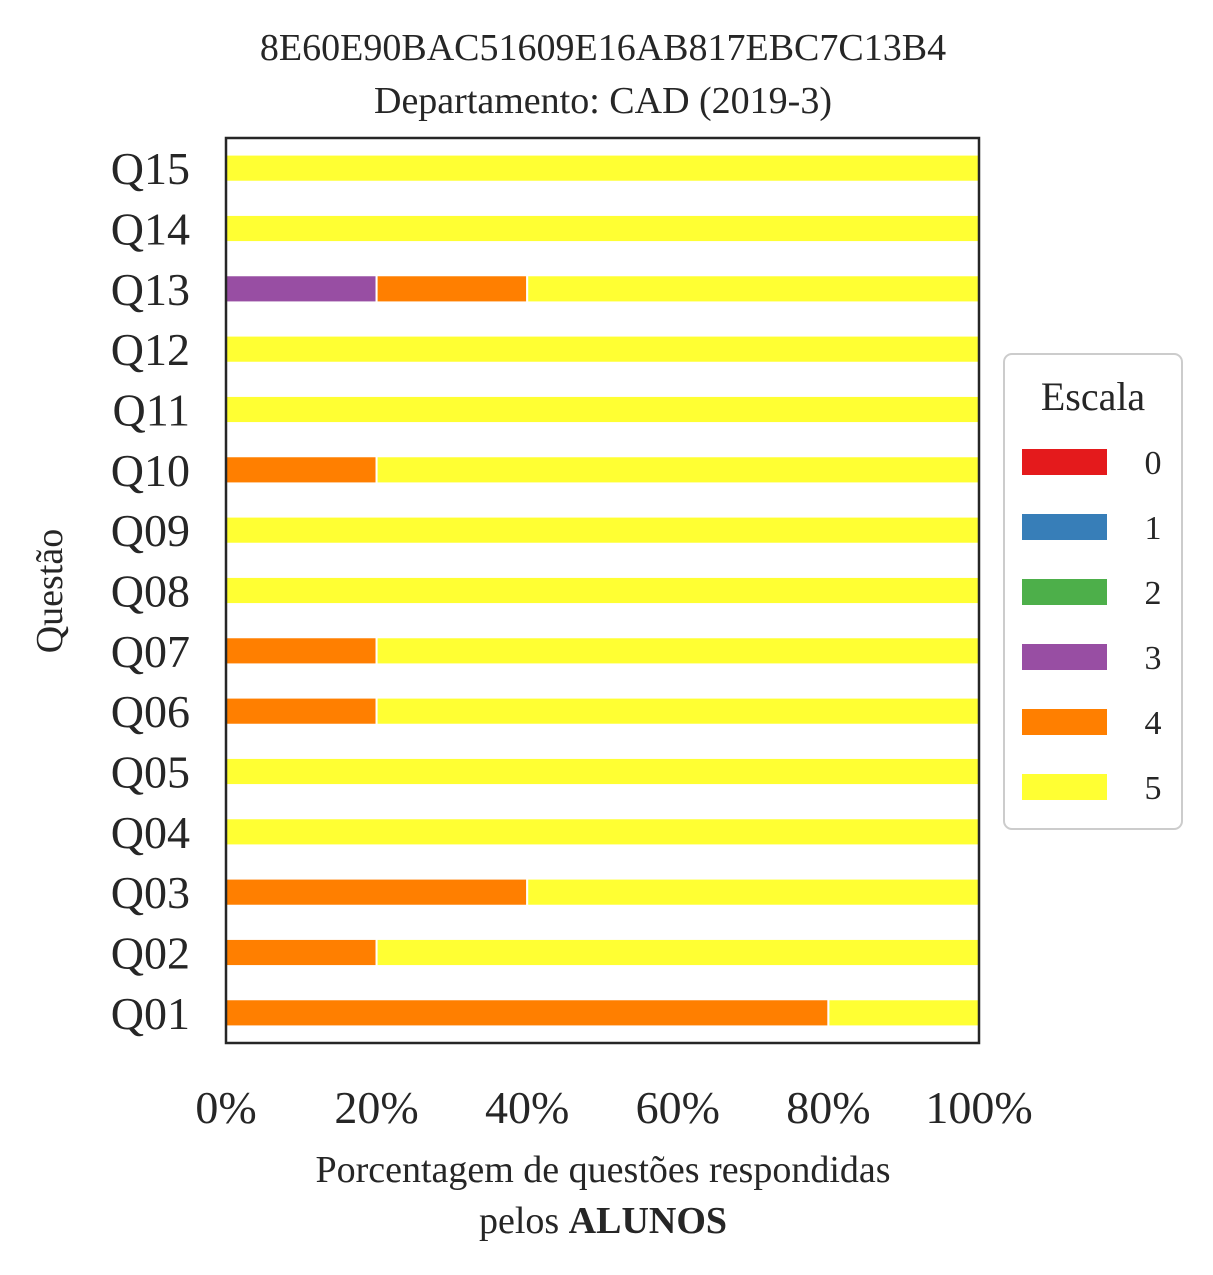 The image size is (1213, 1275). What do you see at coordinates (150, 892) in the screenshot?
I see `y-tick-label: Q03` at bounding box center [150, 892].